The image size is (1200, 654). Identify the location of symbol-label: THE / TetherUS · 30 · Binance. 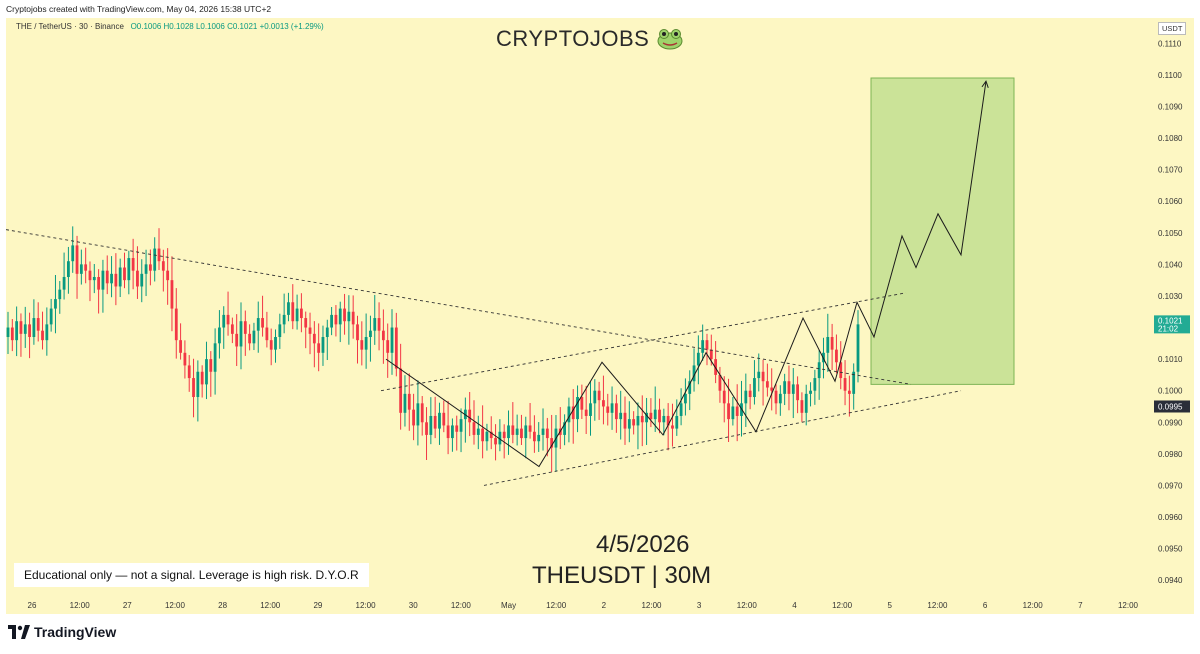
(70, 26).